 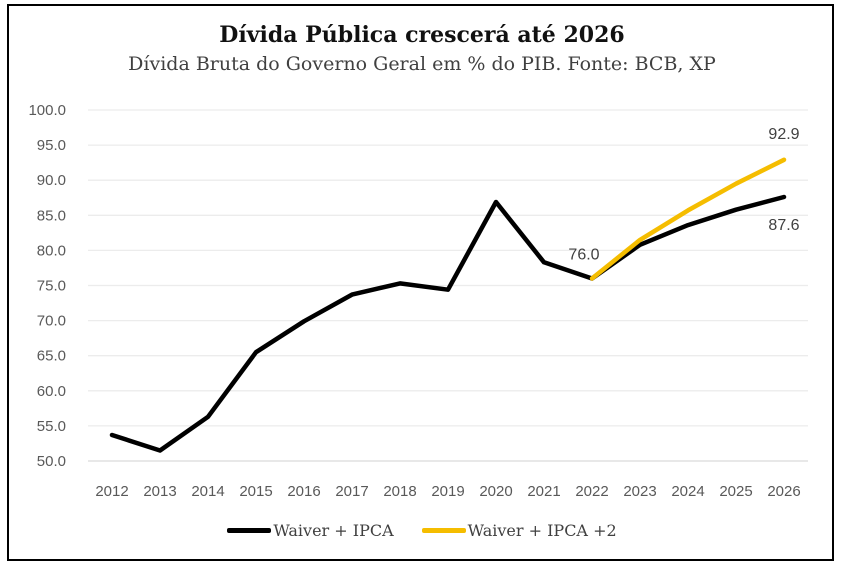 What do you see at coordinates (51, 180) in the screenshot?
I see `y-tick-label: 90.0` at bounding box center [51, 180].